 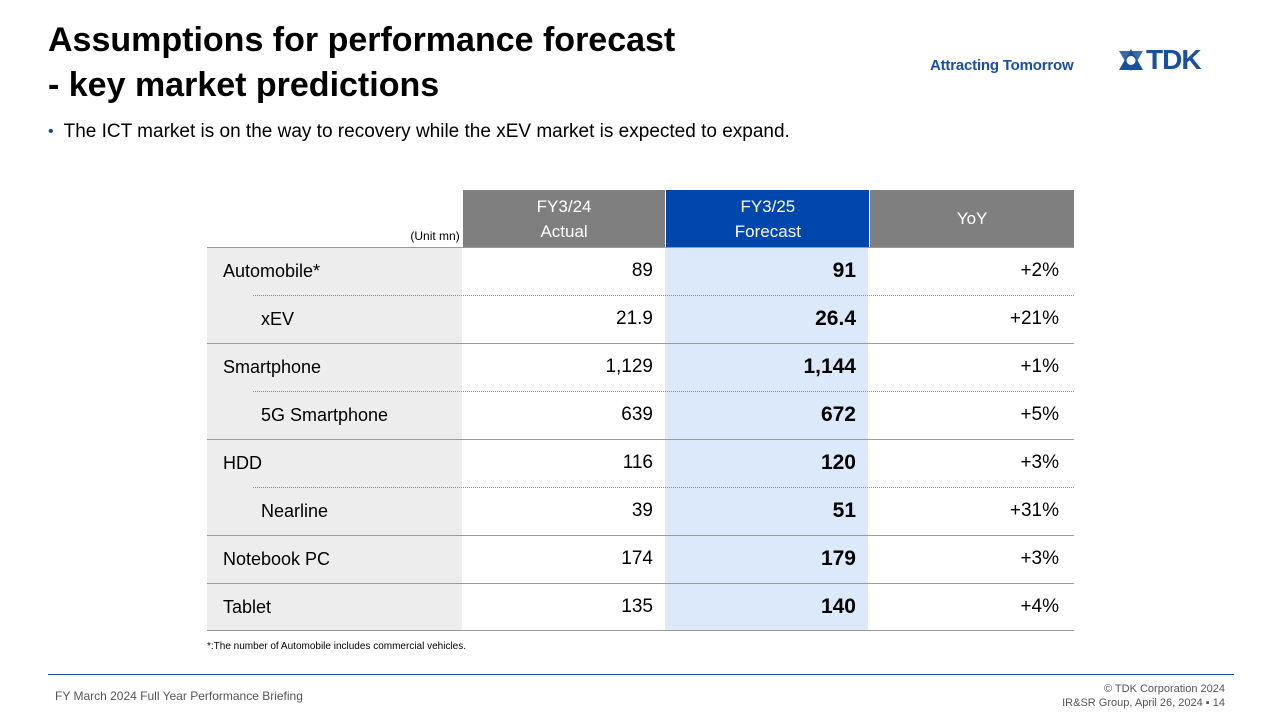 What do you see at coordinates (629, 366) in the screenshot?
I see `actual-value: 1,129` at bounding box center [629, 366].